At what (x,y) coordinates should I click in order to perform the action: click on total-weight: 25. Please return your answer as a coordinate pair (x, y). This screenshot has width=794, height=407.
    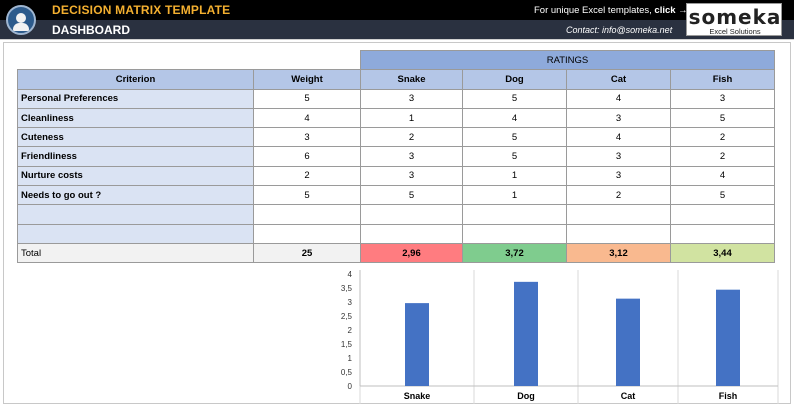
    Looking at the image, I should click on (307, 253).